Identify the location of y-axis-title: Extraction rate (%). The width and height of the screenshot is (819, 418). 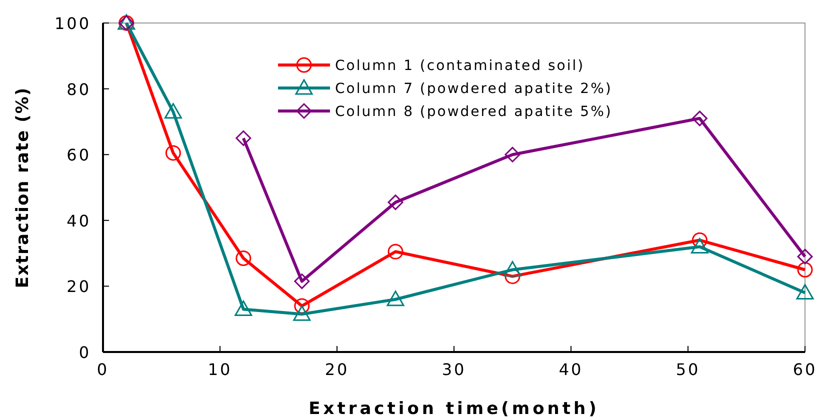
(23, 187).